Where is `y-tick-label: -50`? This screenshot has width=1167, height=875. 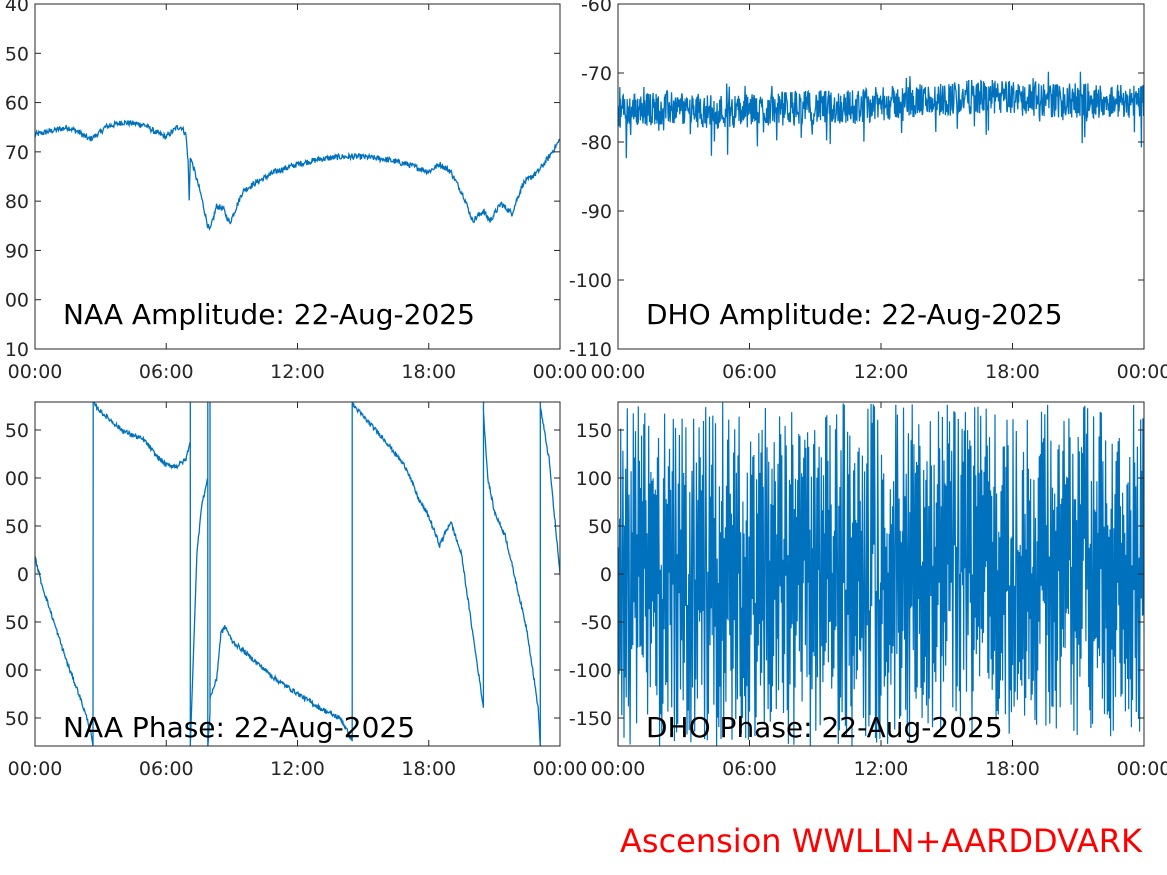 y-tick-label: -50 is located at coordinates (596, 623).